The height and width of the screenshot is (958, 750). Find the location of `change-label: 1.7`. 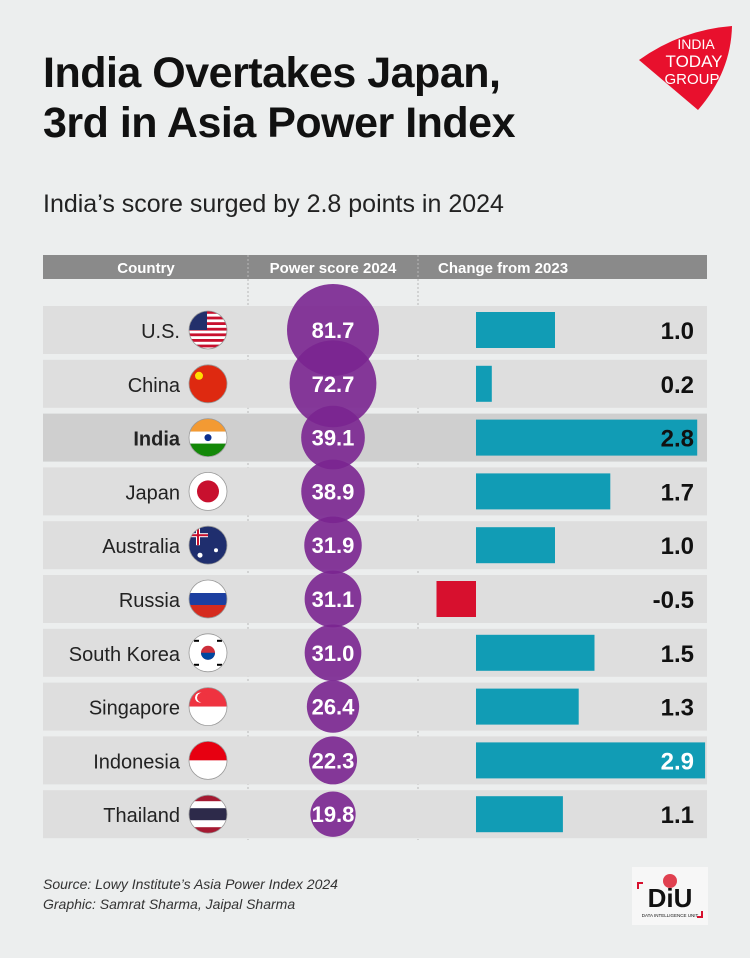

change-label: 1.7 is located at coordinates (677, 492).